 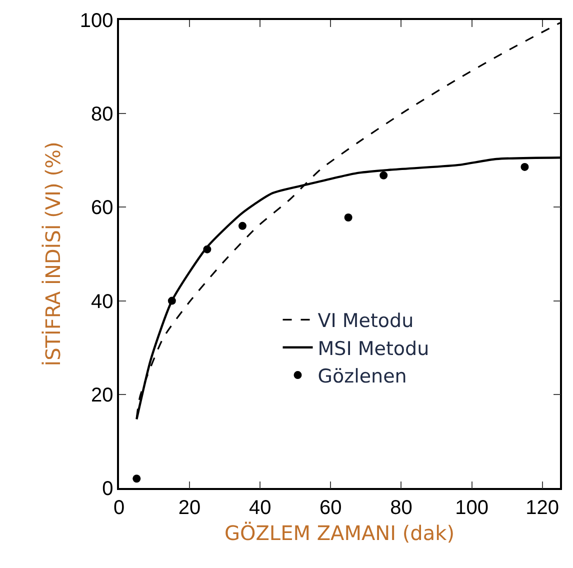 What do you see at coordinates (471, 507) in the screenshot?
I see `x-tick-label: 100` at bounding box center [471, 507].